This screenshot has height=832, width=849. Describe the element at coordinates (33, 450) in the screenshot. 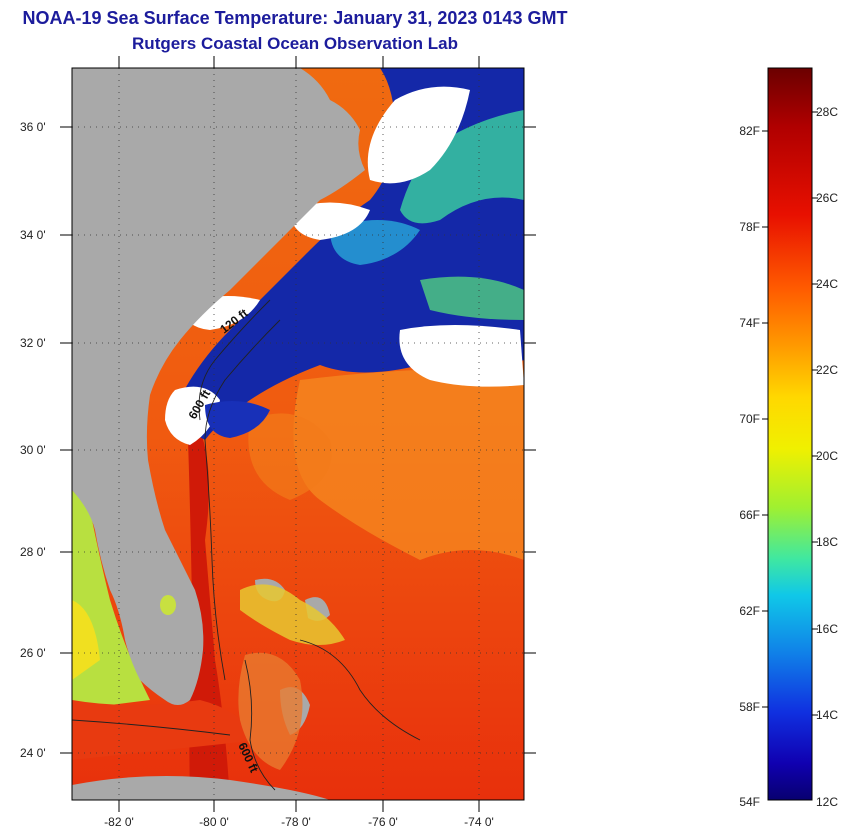

I see `lat-label-30: 30 0'` at that location.